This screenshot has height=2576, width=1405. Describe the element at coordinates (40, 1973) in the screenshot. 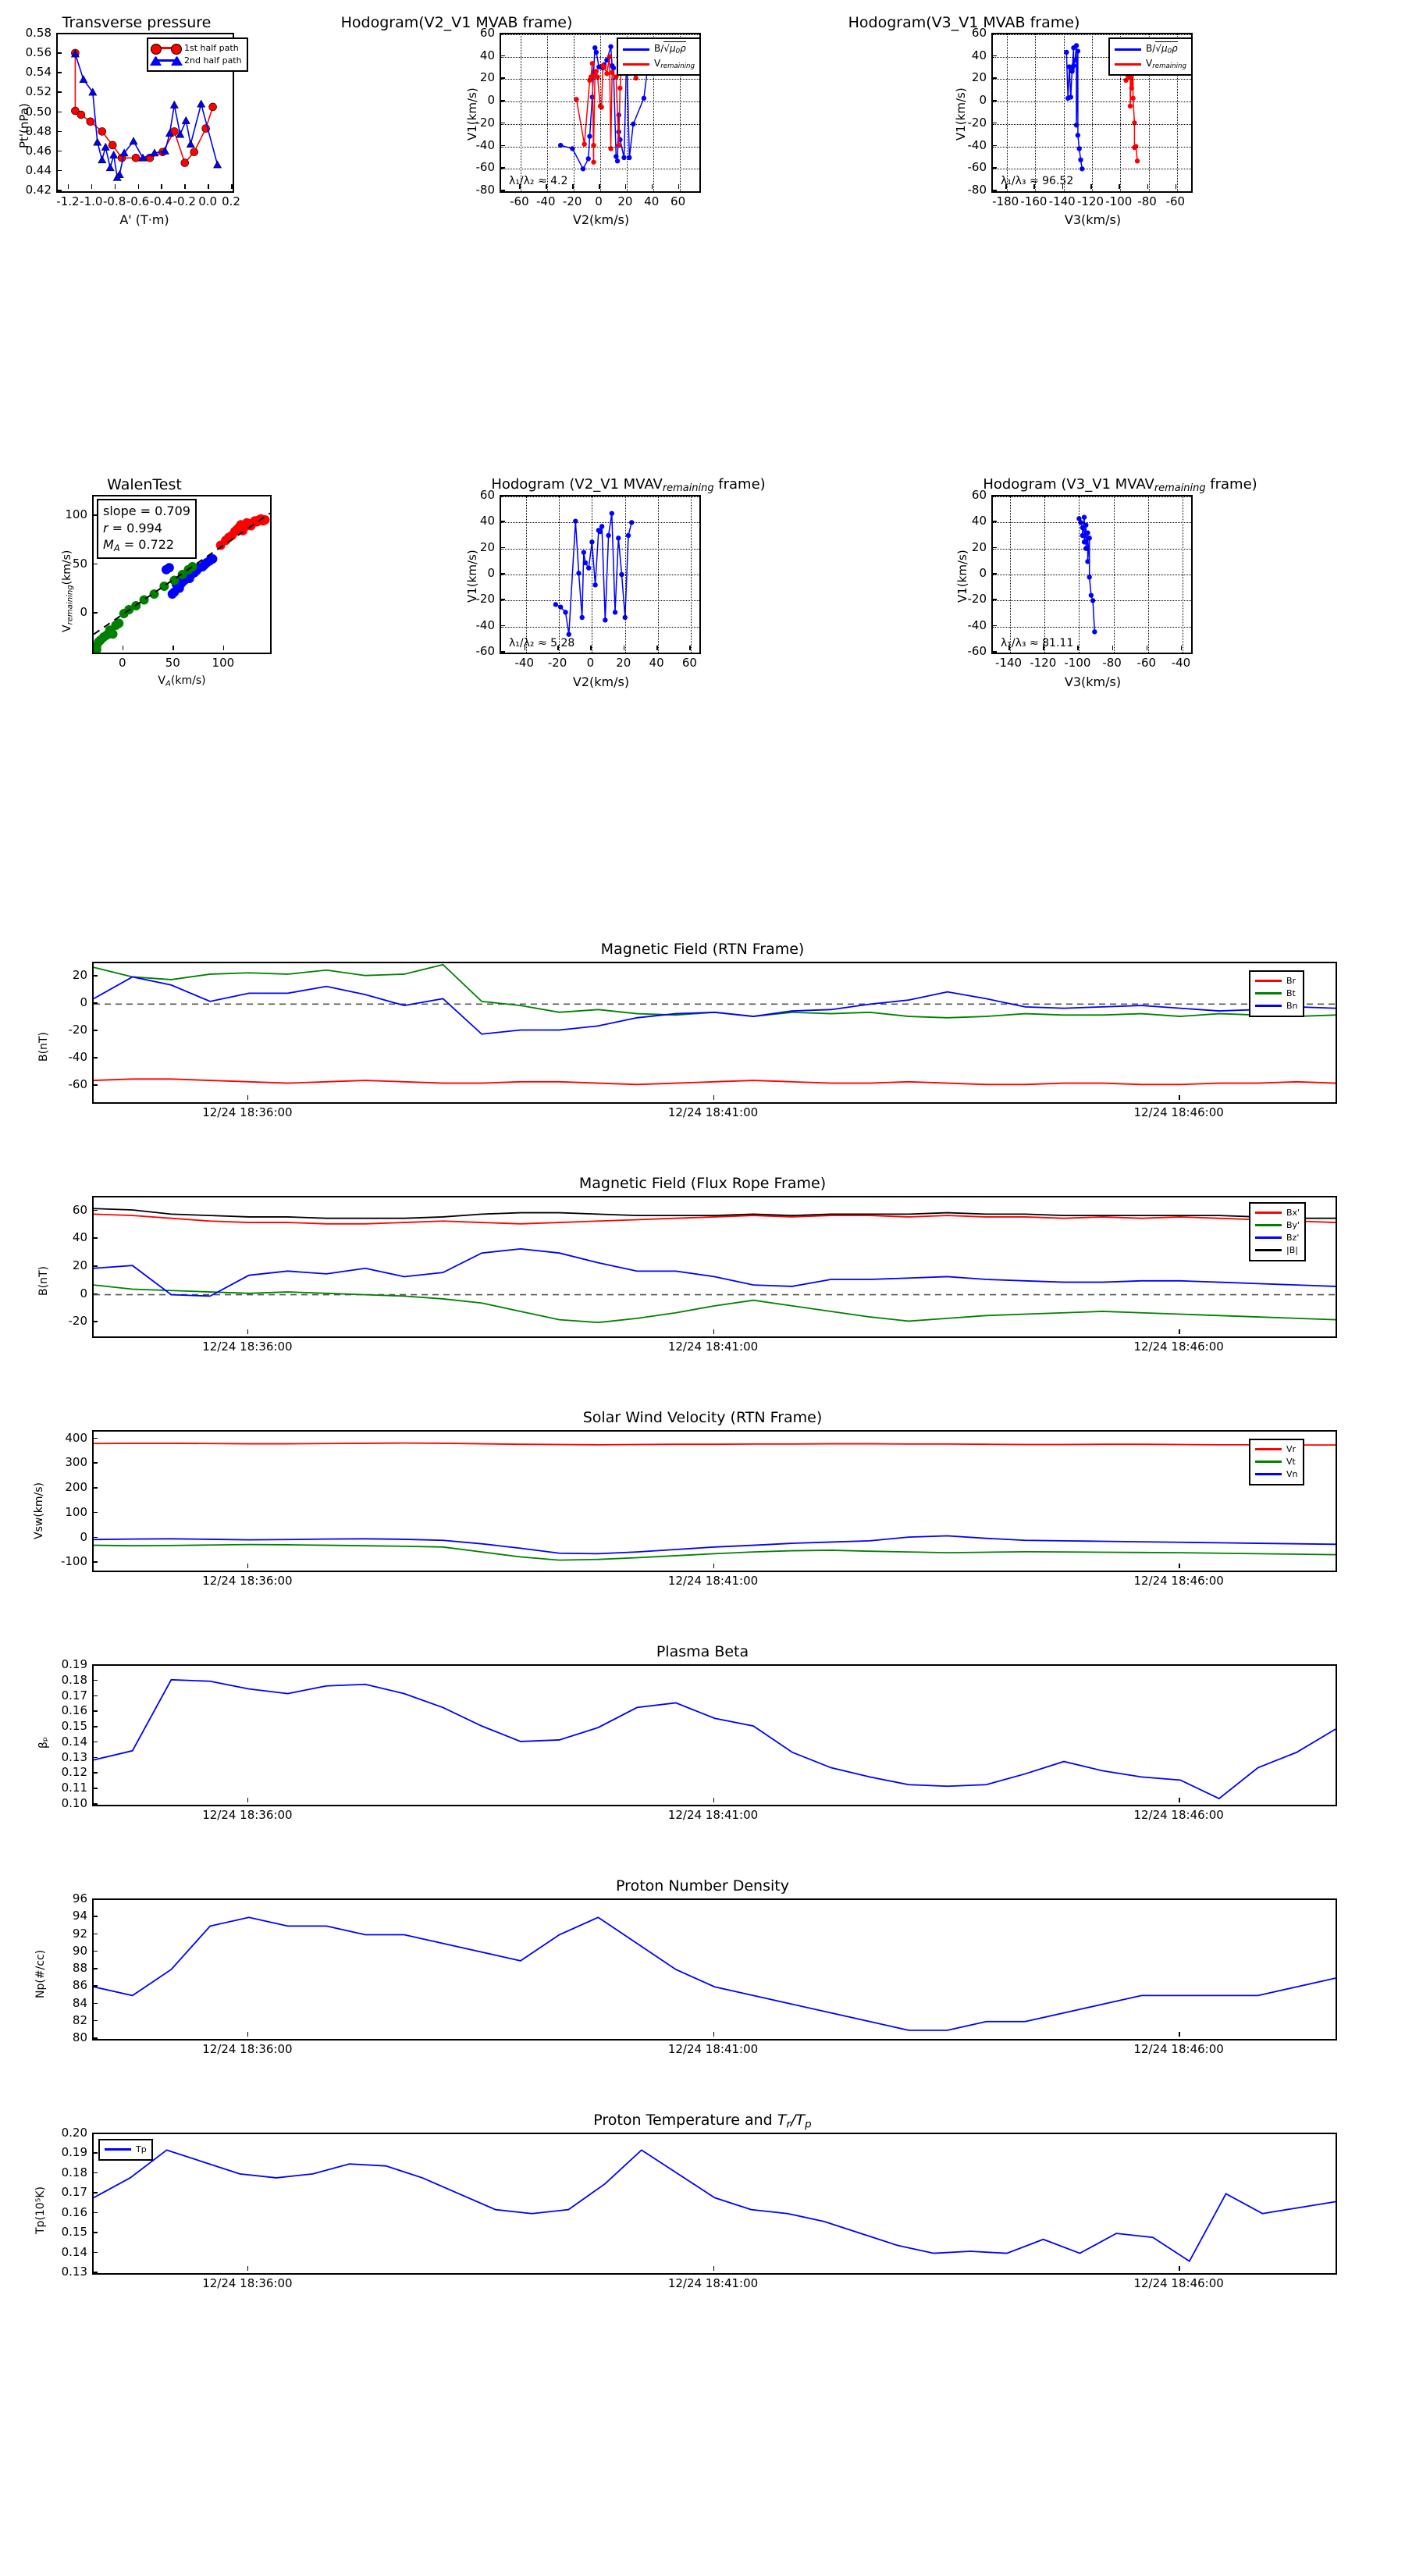

I see `y-axis-label: Np(#/cc)` at that location.